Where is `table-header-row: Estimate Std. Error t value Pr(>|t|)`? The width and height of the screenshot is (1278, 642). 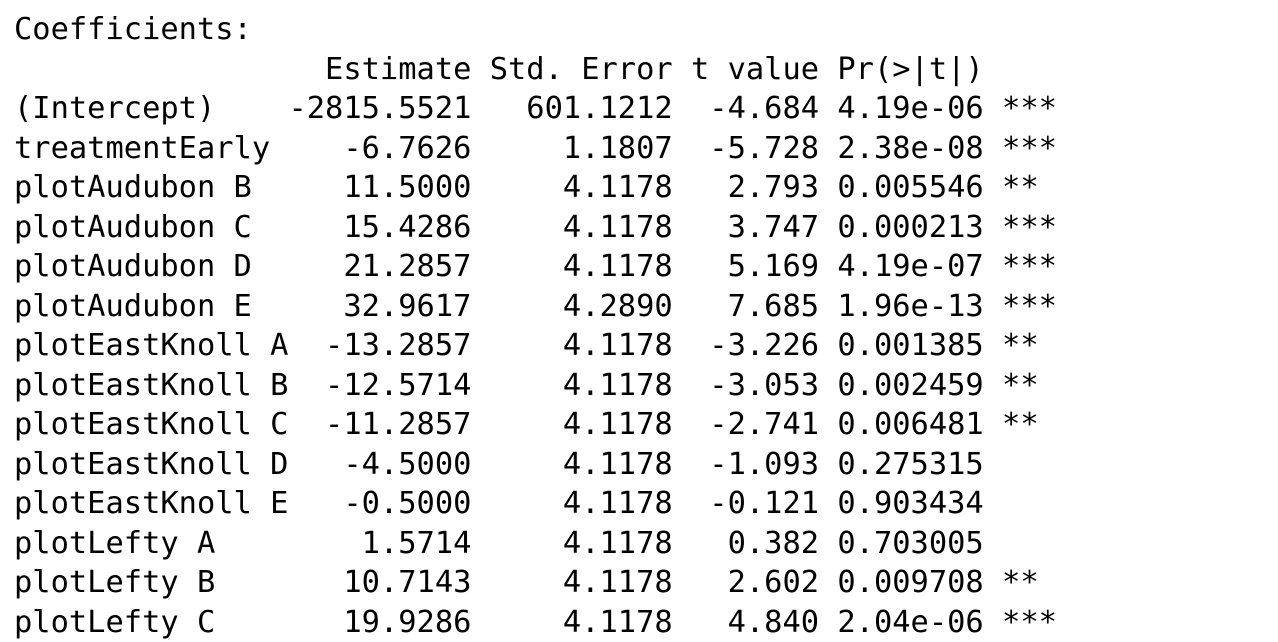 table-header-row: Estimate Std. Error t value Pr(>|t|) is located at coordinates (535, 70).